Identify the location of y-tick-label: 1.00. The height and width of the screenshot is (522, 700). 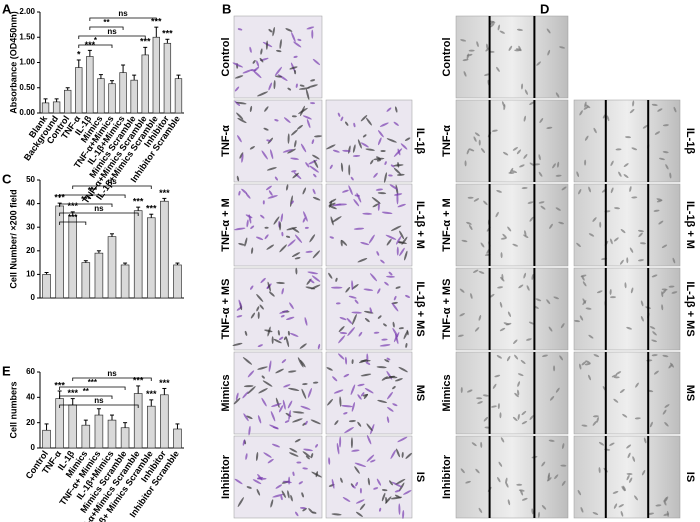
(27, 62).